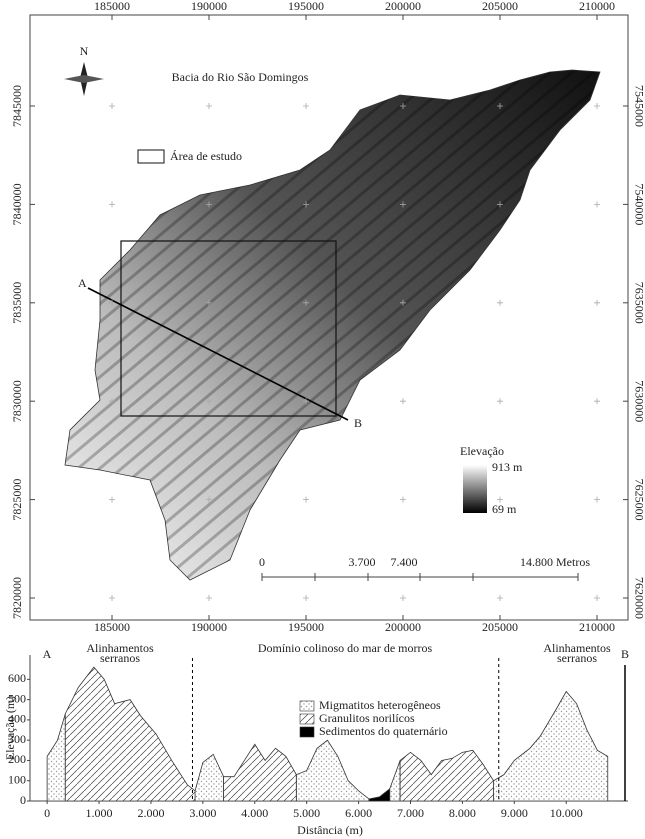 The height and width of the screenshot is (839, 645). I want to click on study-area, so click(228, 328).